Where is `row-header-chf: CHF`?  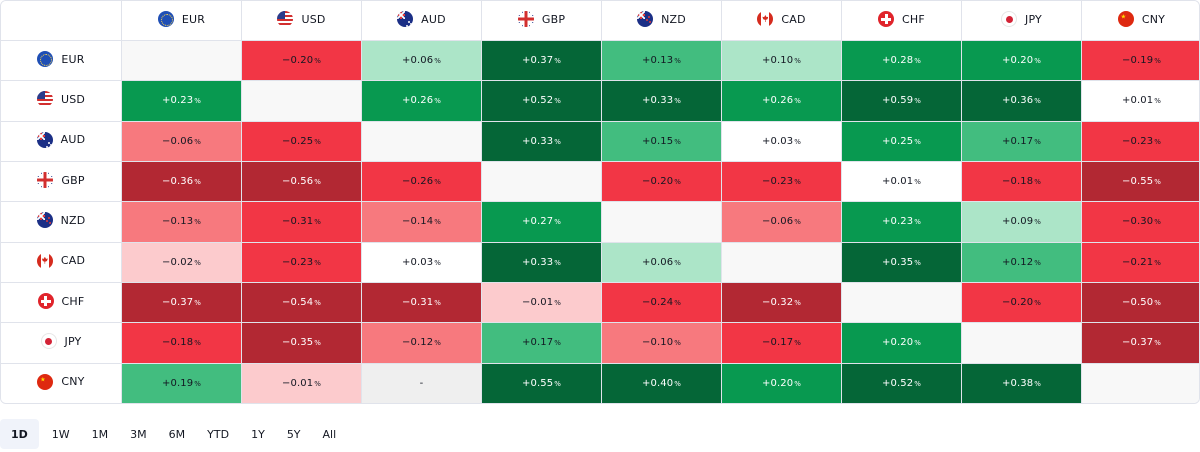 row-header-chf: CHF is located at coordinates (61, 302).